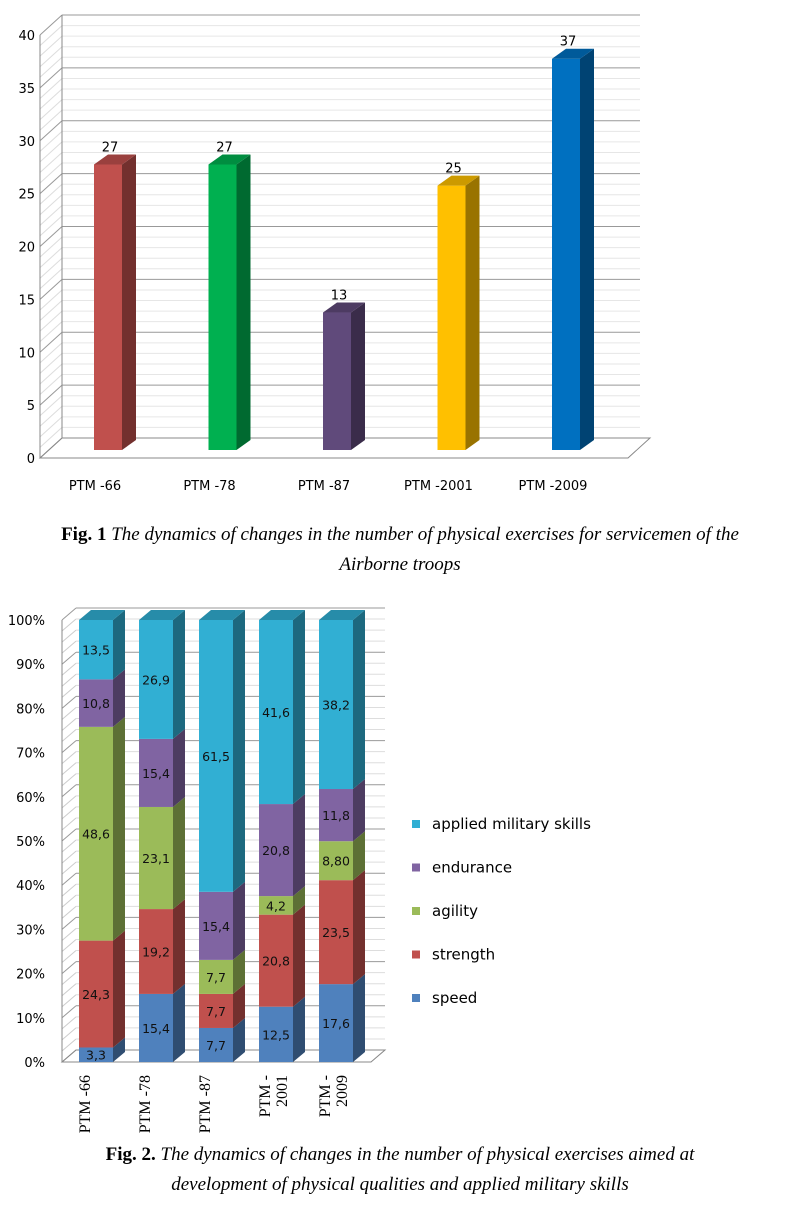  I want to click on data-label: 26,9, so click(156, 679).